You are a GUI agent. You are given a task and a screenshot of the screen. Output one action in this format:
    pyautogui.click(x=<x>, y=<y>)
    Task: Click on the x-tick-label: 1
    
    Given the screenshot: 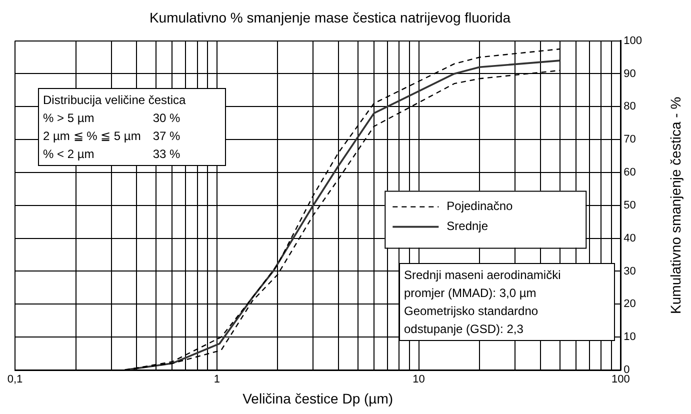 What is the action you would take?
    pyautogui.click(x=217, y=380)
    